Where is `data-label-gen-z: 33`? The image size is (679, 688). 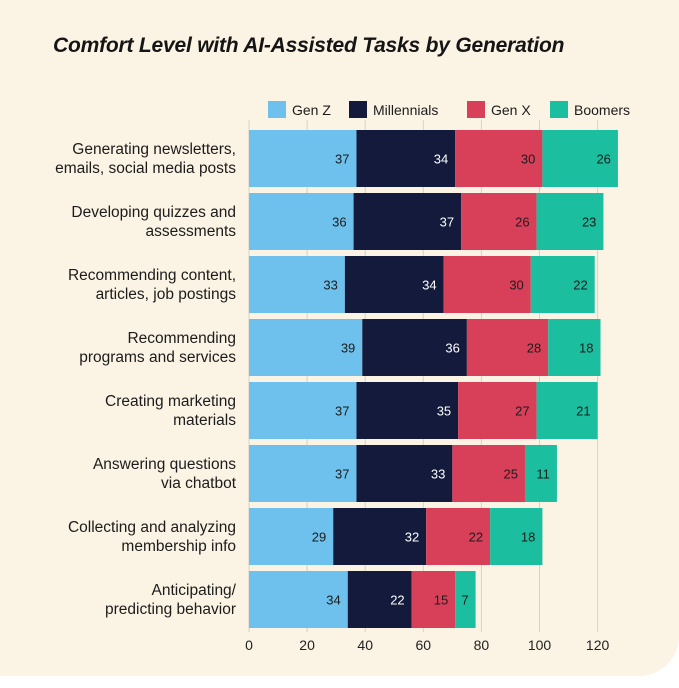 data-label-gen-z: 33 is located at coordinates (330, 285).